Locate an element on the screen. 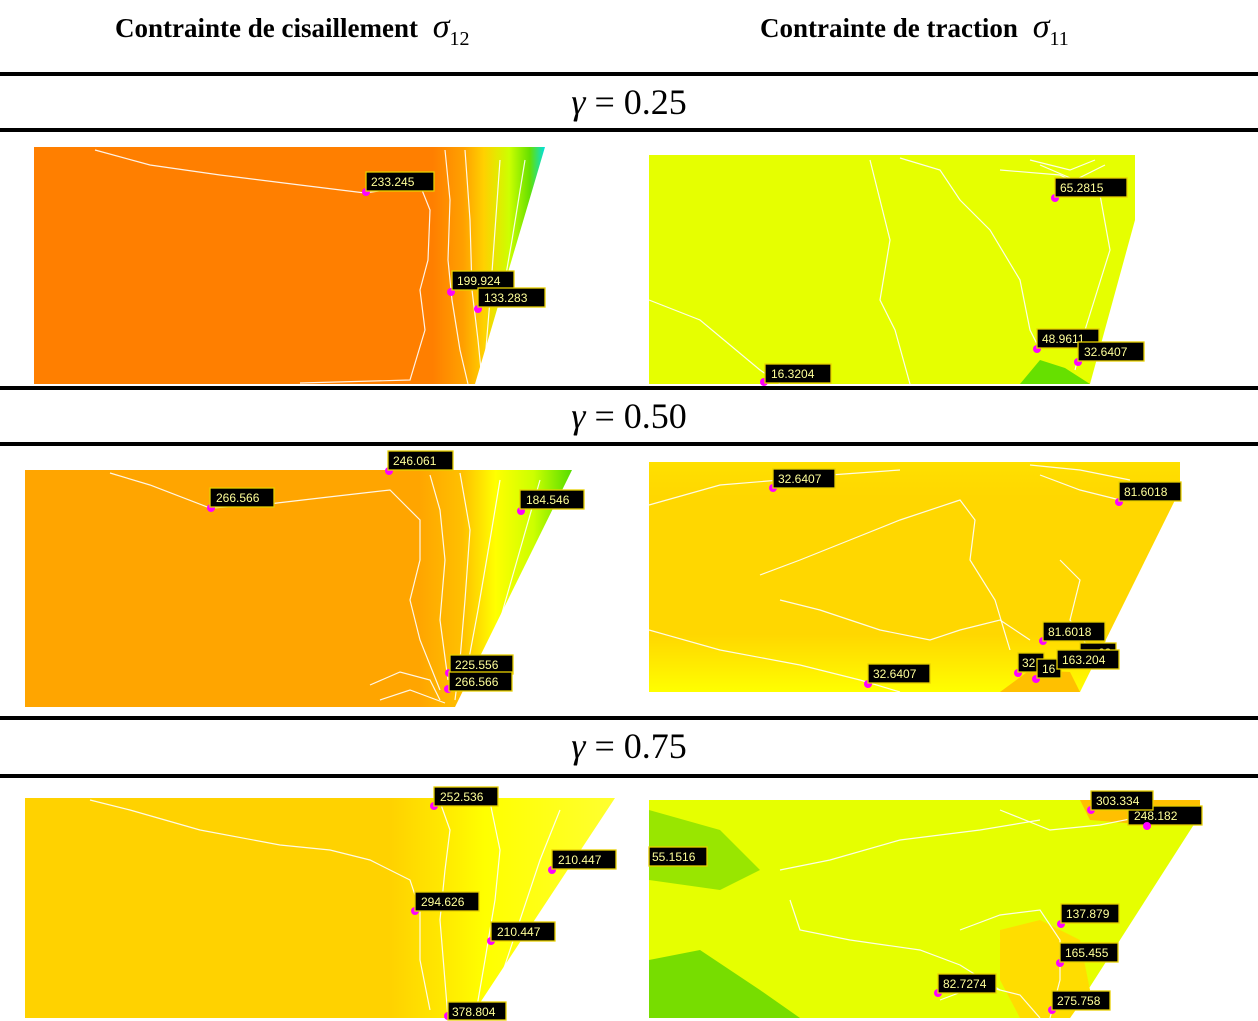  svg-text: 82.7274 is located at coordinates (965, 984).